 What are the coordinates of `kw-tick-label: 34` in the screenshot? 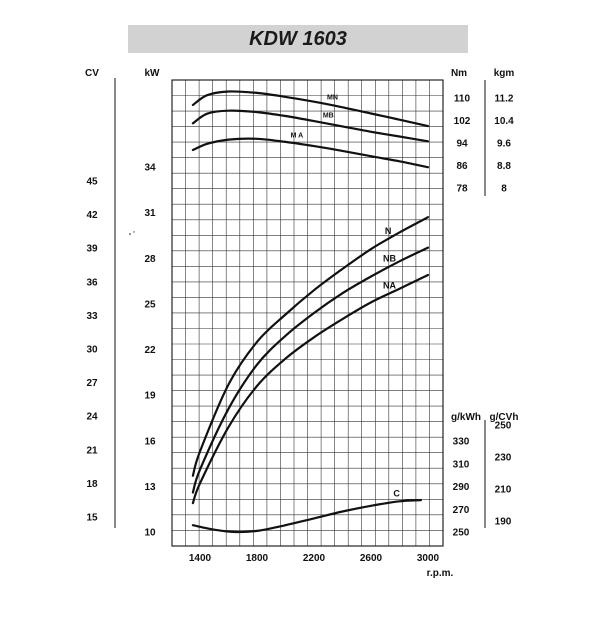 It's located at (150, 168).